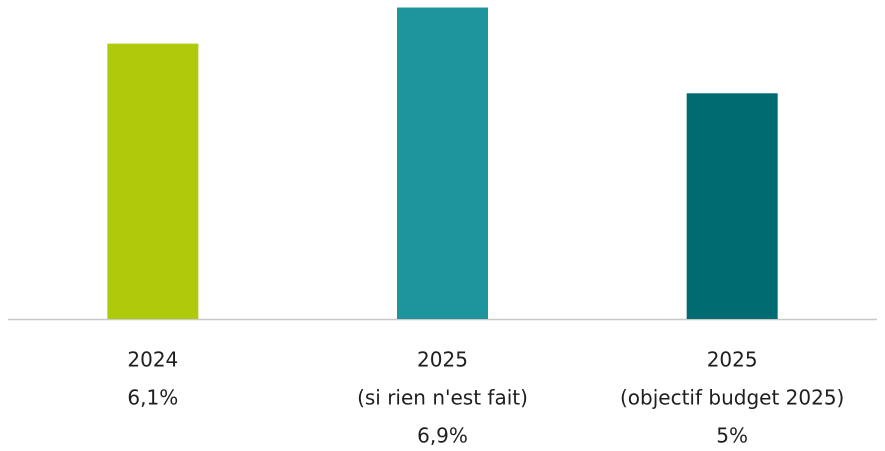  I want to click on value-label: 5%, so click(732, 436).